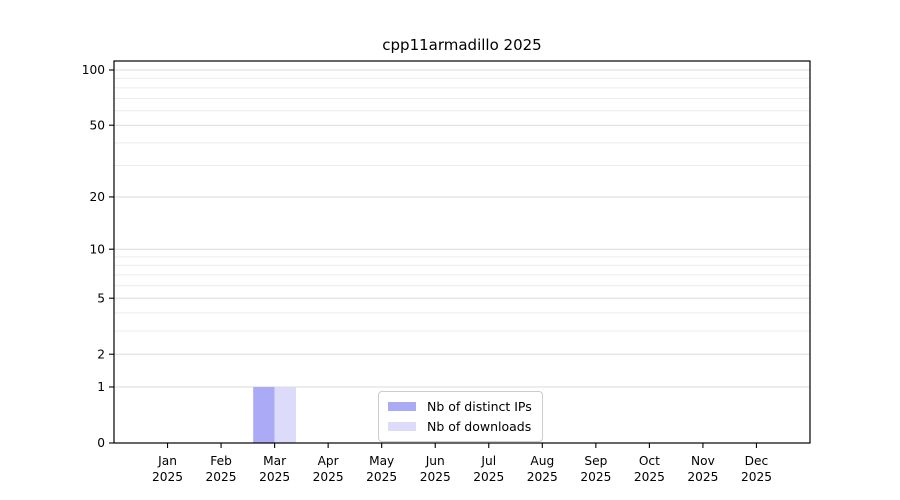 The image size is (900, 500). Describe the element at coordinates (221, 461) in the screenshot. I see `x-tick-label-month: Feb` at that location.